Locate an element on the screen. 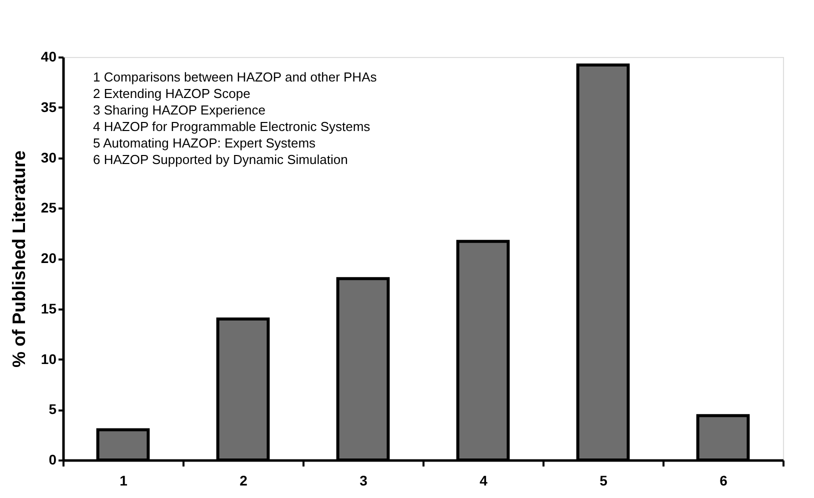 This screenshot has height=498, width=814. x-tick-label: 4 is located at coordinates (484, 480).